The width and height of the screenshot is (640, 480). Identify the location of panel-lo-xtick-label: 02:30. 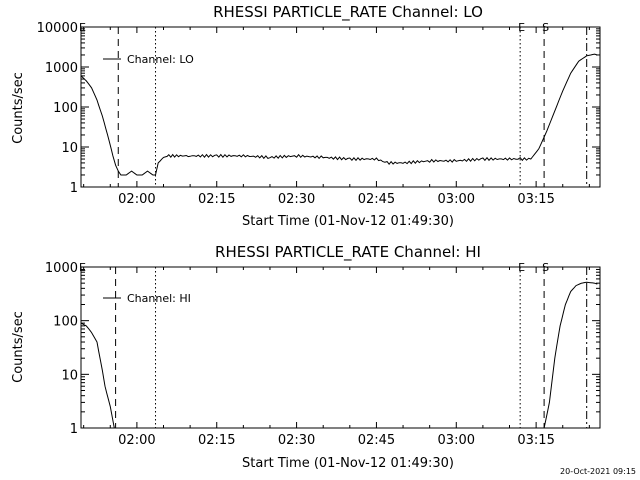
(296, 199).